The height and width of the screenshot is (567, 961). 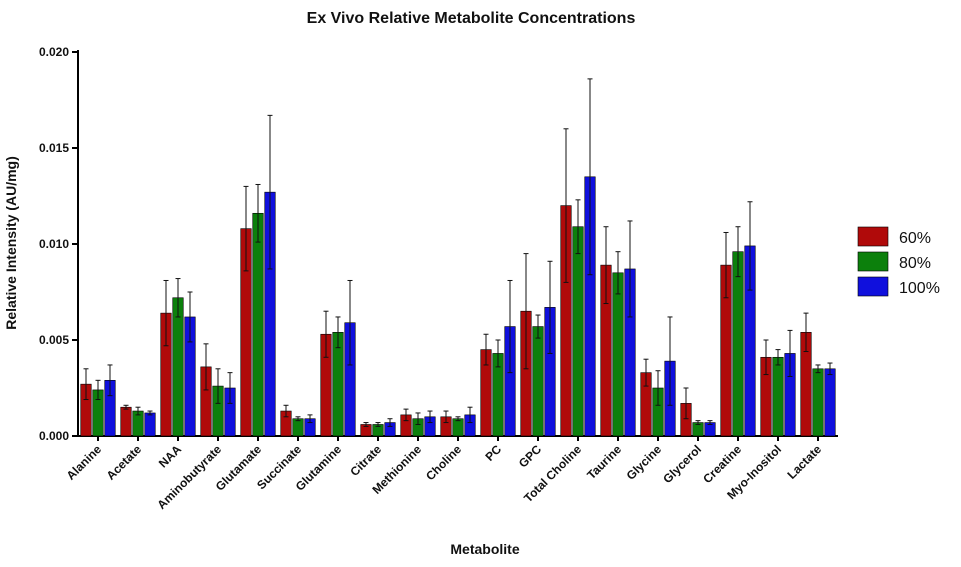 What do you see at coordinates (682, 464) in the screenshot?
I see `x-tick-label: Glycerol` at bounding box center [682, 464].